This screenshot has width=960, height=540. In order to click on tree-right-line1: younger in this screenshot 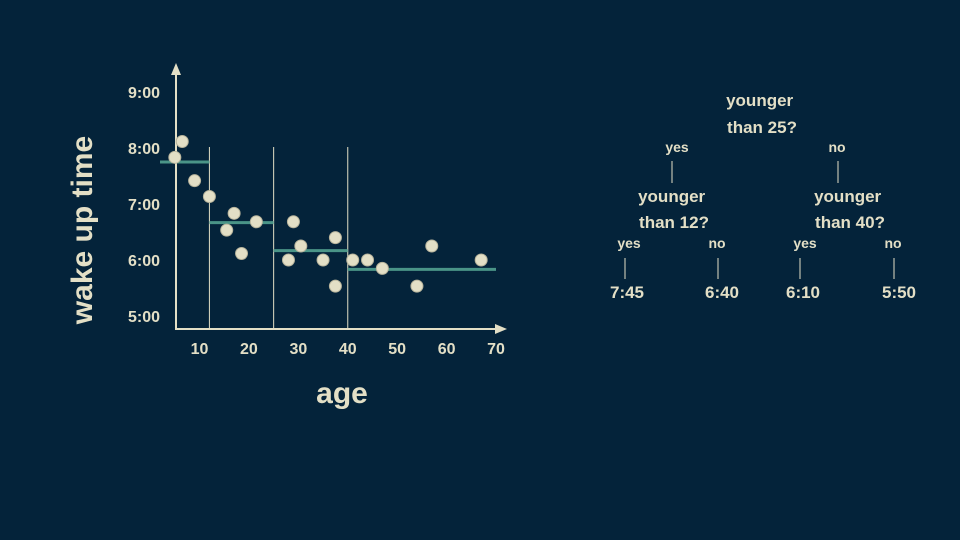, I will do `click(847, 196)`.